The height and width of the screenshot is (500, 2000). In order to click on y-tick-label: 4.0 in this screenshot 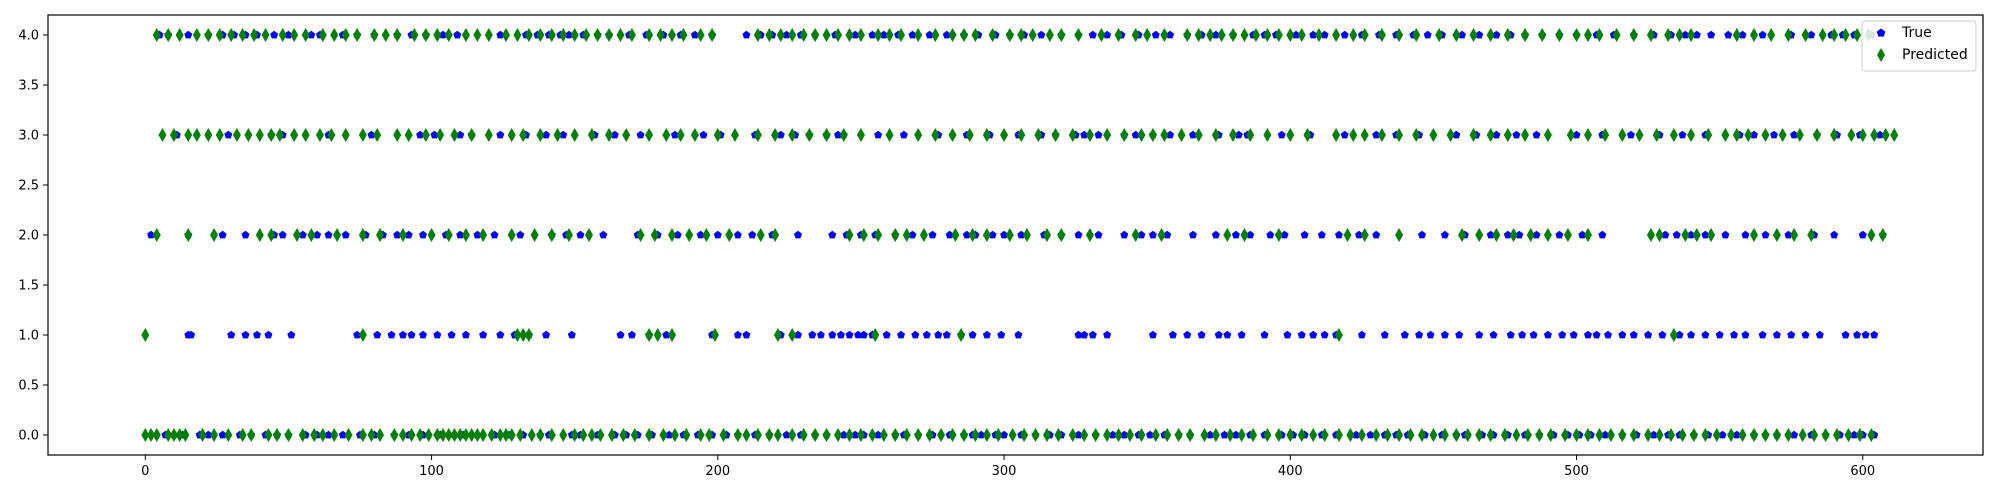, I will do `click(28, 36)`.